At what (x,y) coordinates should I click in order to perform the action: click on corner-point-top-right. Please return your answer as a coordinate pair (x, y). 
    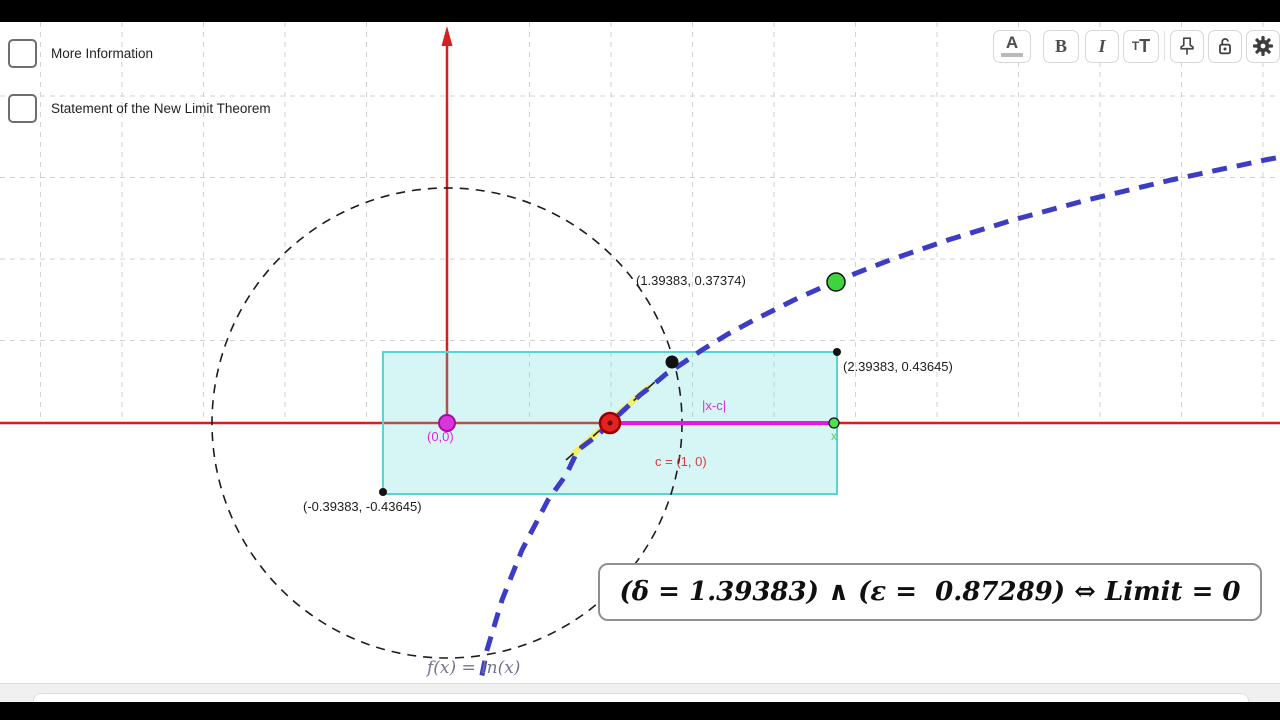
    Looking at the image, I should click on (837, 352).